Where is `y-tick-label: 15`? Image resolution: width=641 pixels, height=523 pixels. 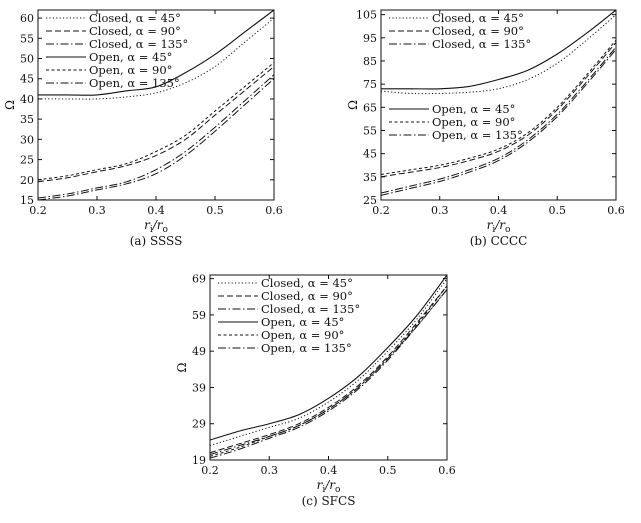
y-tick-label: 15 is located at coordinates (27, 200).